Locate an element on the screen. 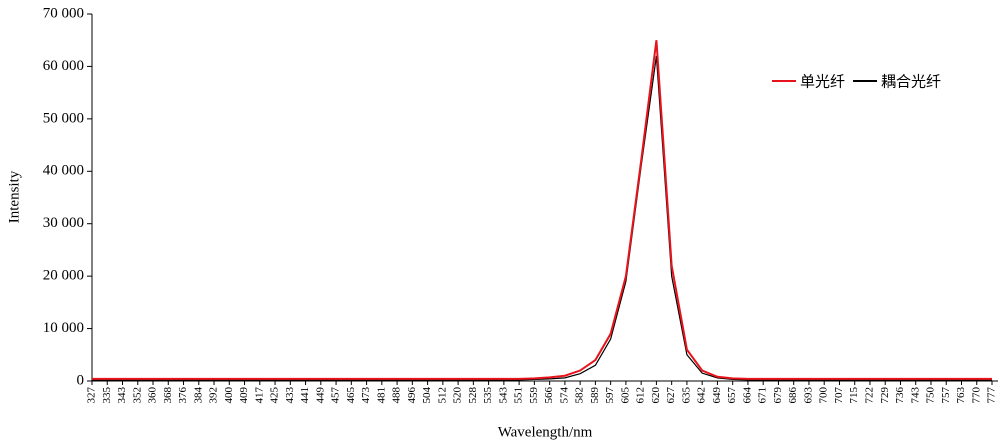 This screenshot has width=1000, height=444. x-tick-label: 520 is located at coordinates (458, 395).